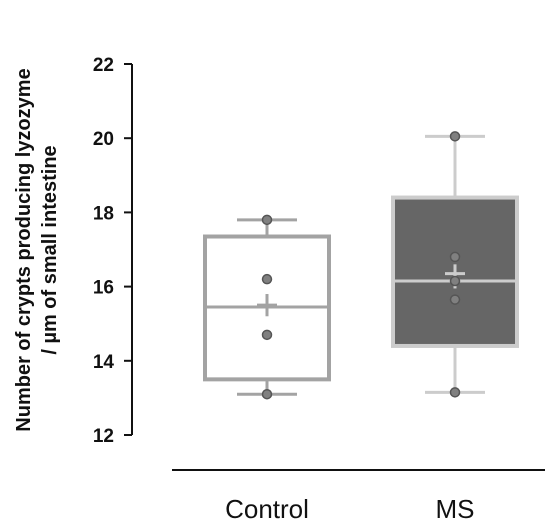 This screenshot has width=549, height=530. I want to click on box-group-ms, so click(455, 264).